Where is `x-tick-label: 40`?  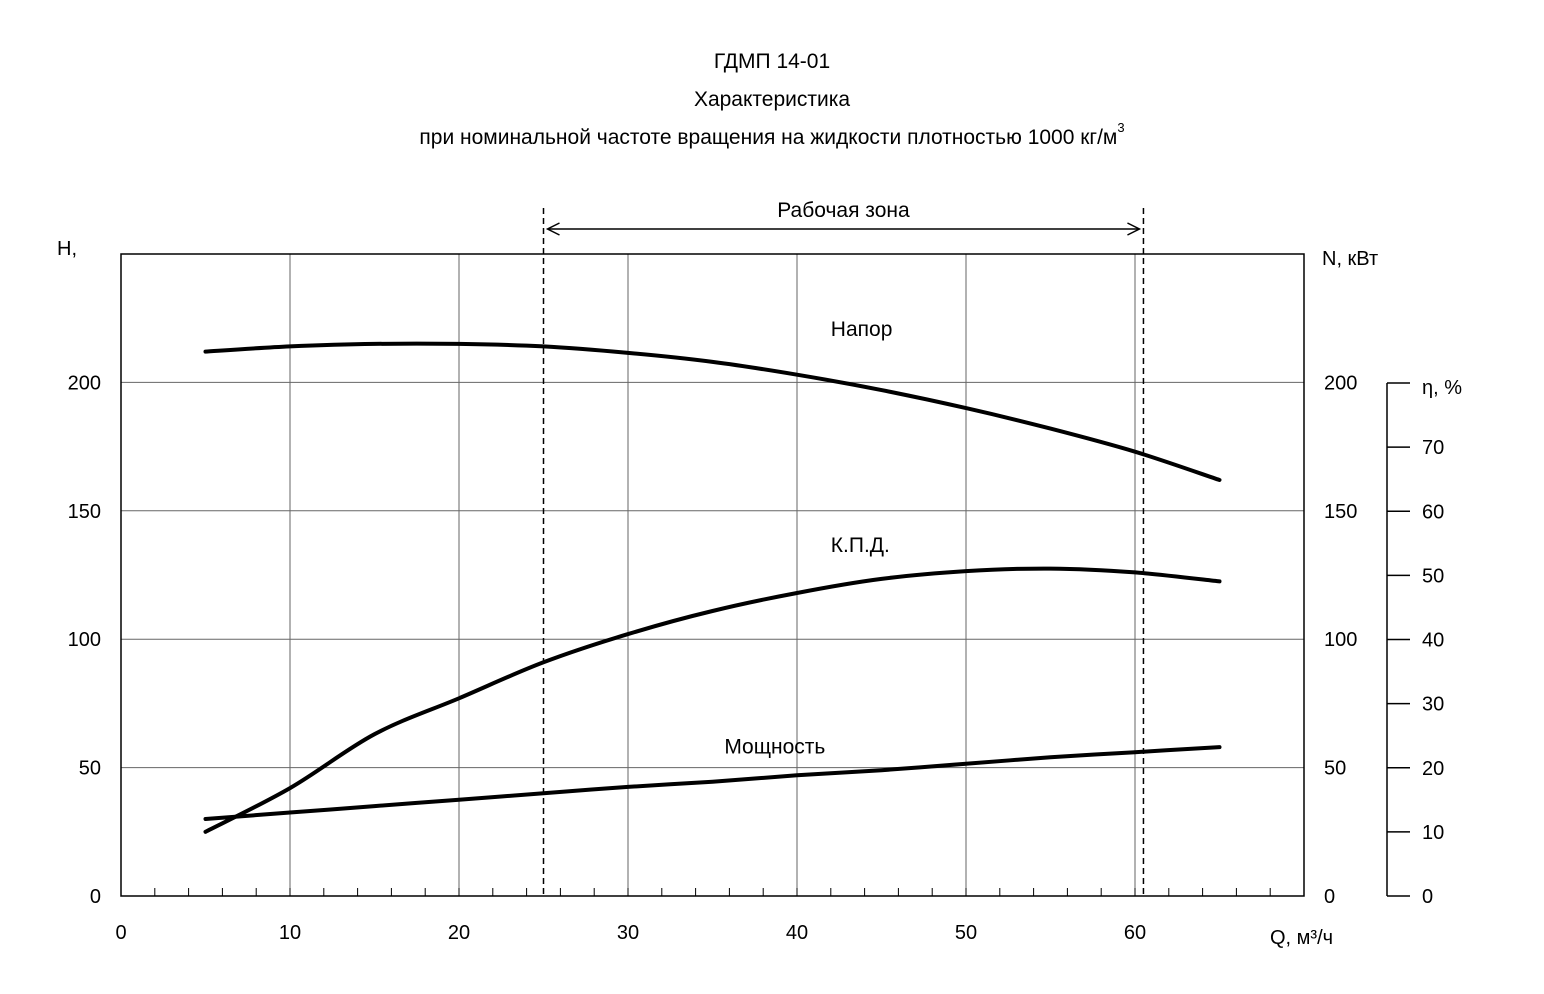
x-tick-label: 40 is located at coordinates (797, 933).